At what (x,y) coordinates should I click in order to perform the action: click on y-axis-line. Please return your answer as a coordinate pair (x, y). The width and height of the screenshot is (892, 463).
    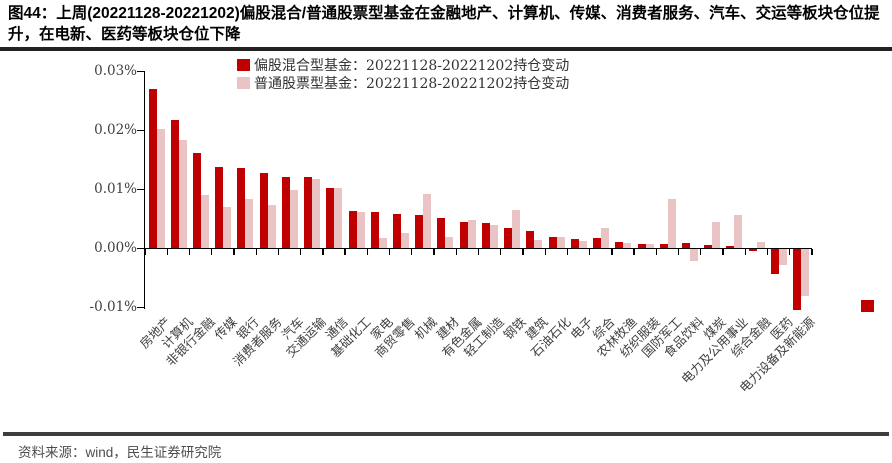
    Looking at the image, I should click on (144, 190).